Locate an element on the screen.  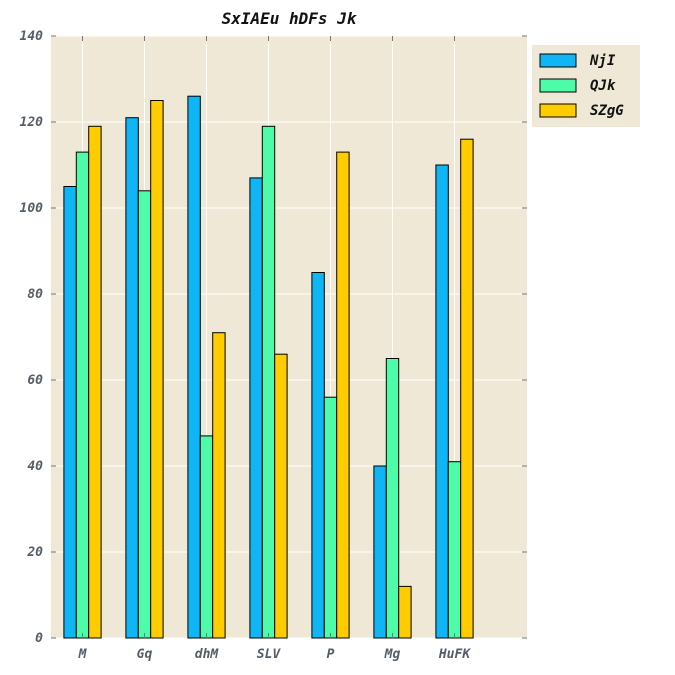
x-tick-label: SLV is located at coordinates (269, 654).